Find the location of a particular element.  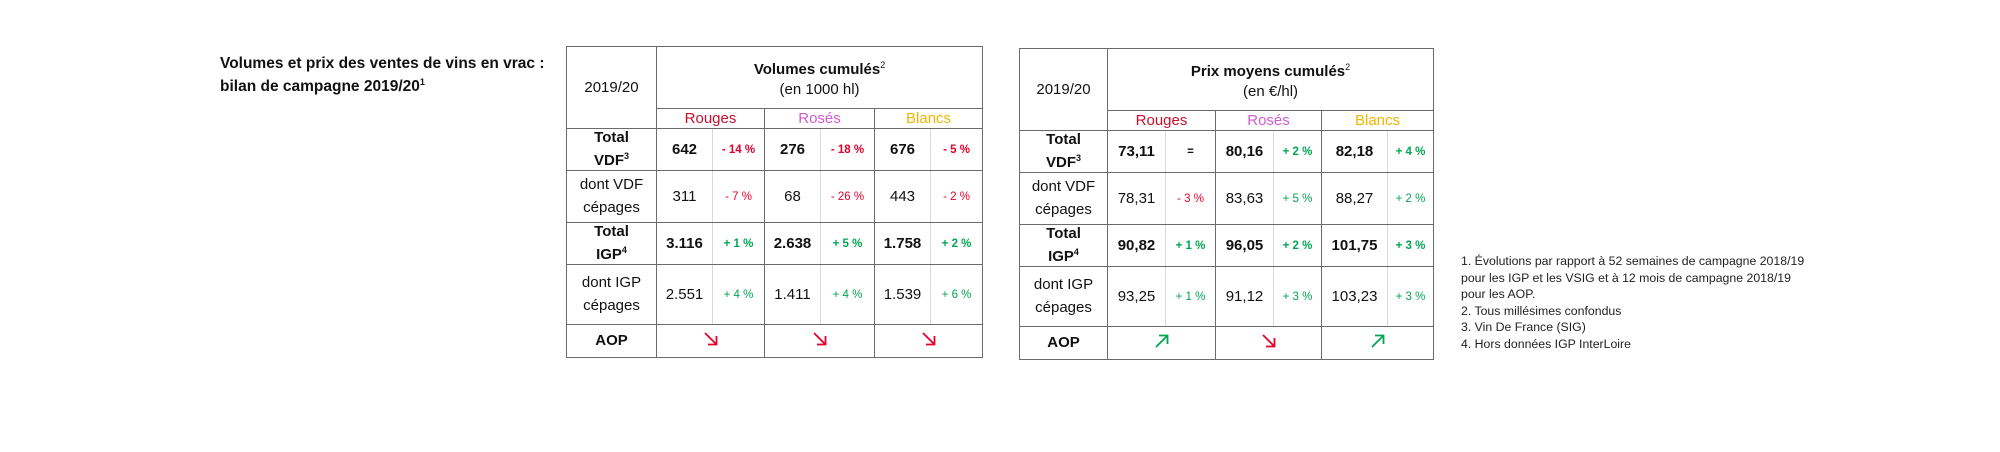

volumes-row-label: Total IGP4 is located at coordinates (611, 243).